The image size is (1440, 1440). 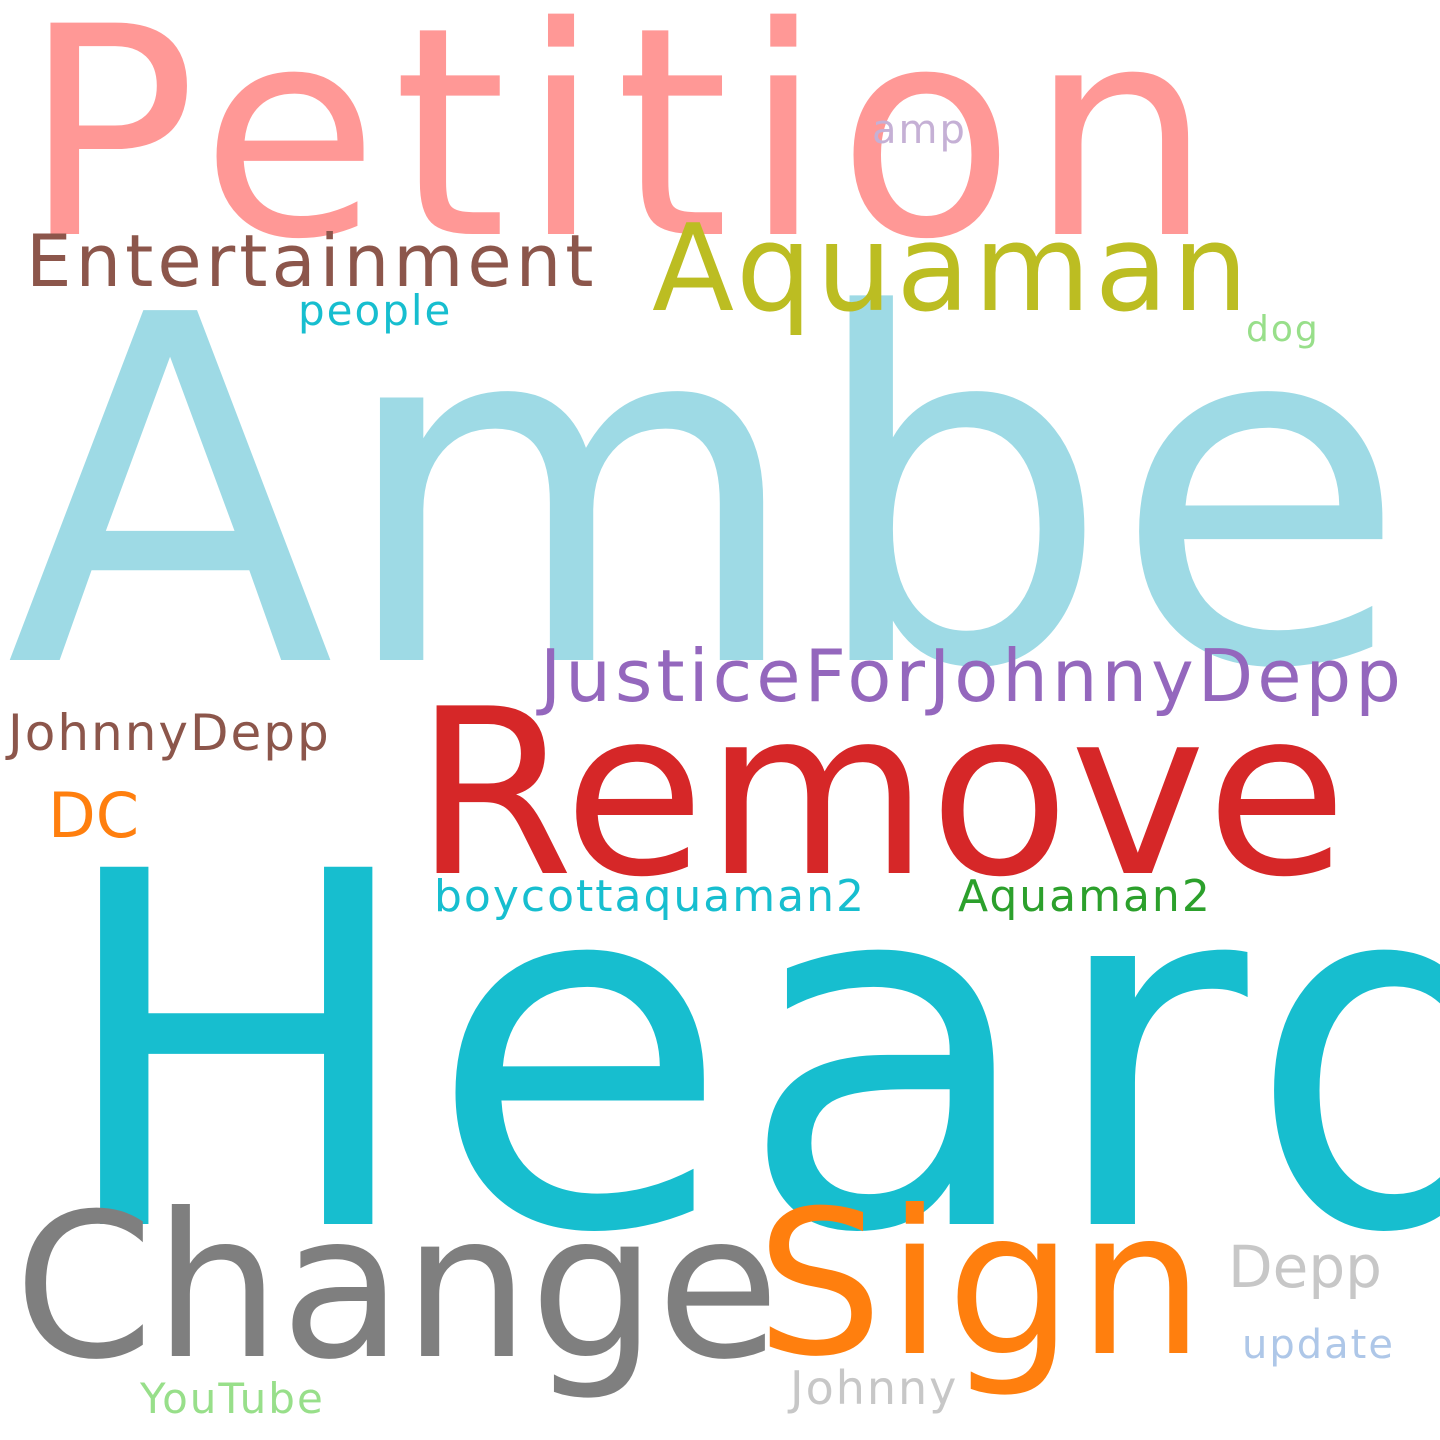 I want to click on word-entertainment: Entertainment, so click(x=312, y=261).